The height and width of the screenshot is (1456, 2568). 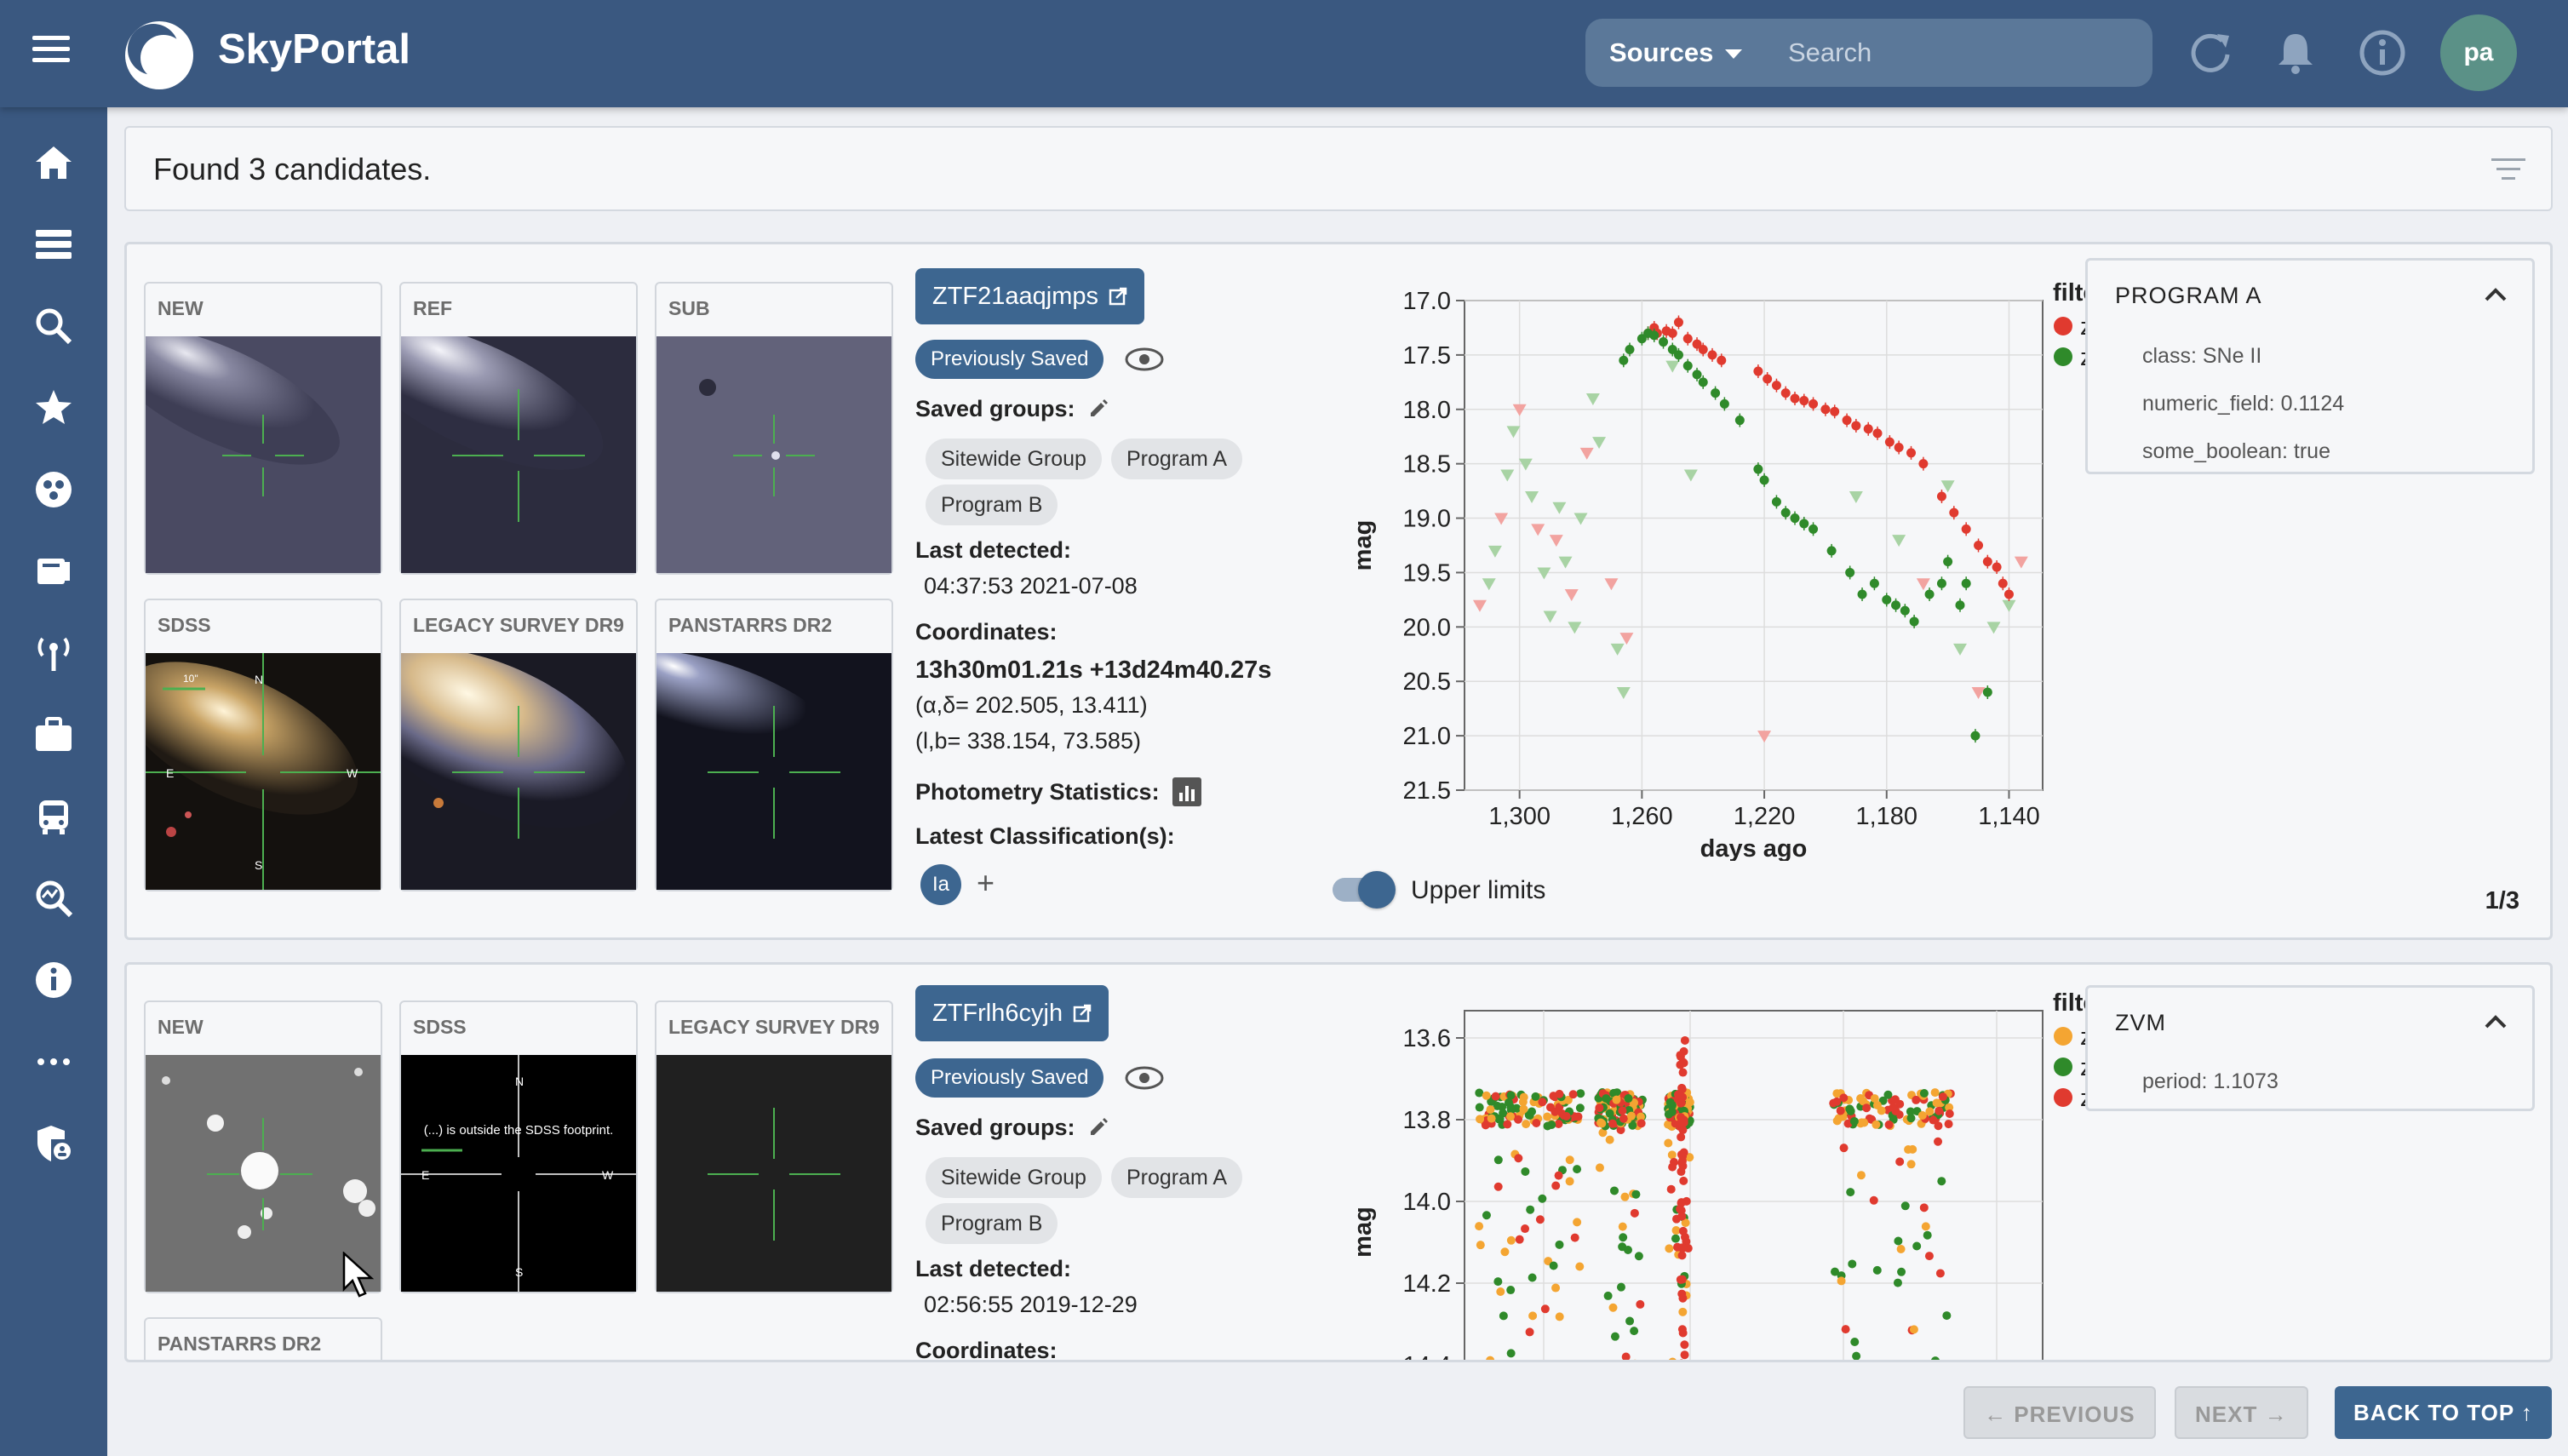 I want to click on thumbnail-label: SDSS, so click(x=440, y=1027).